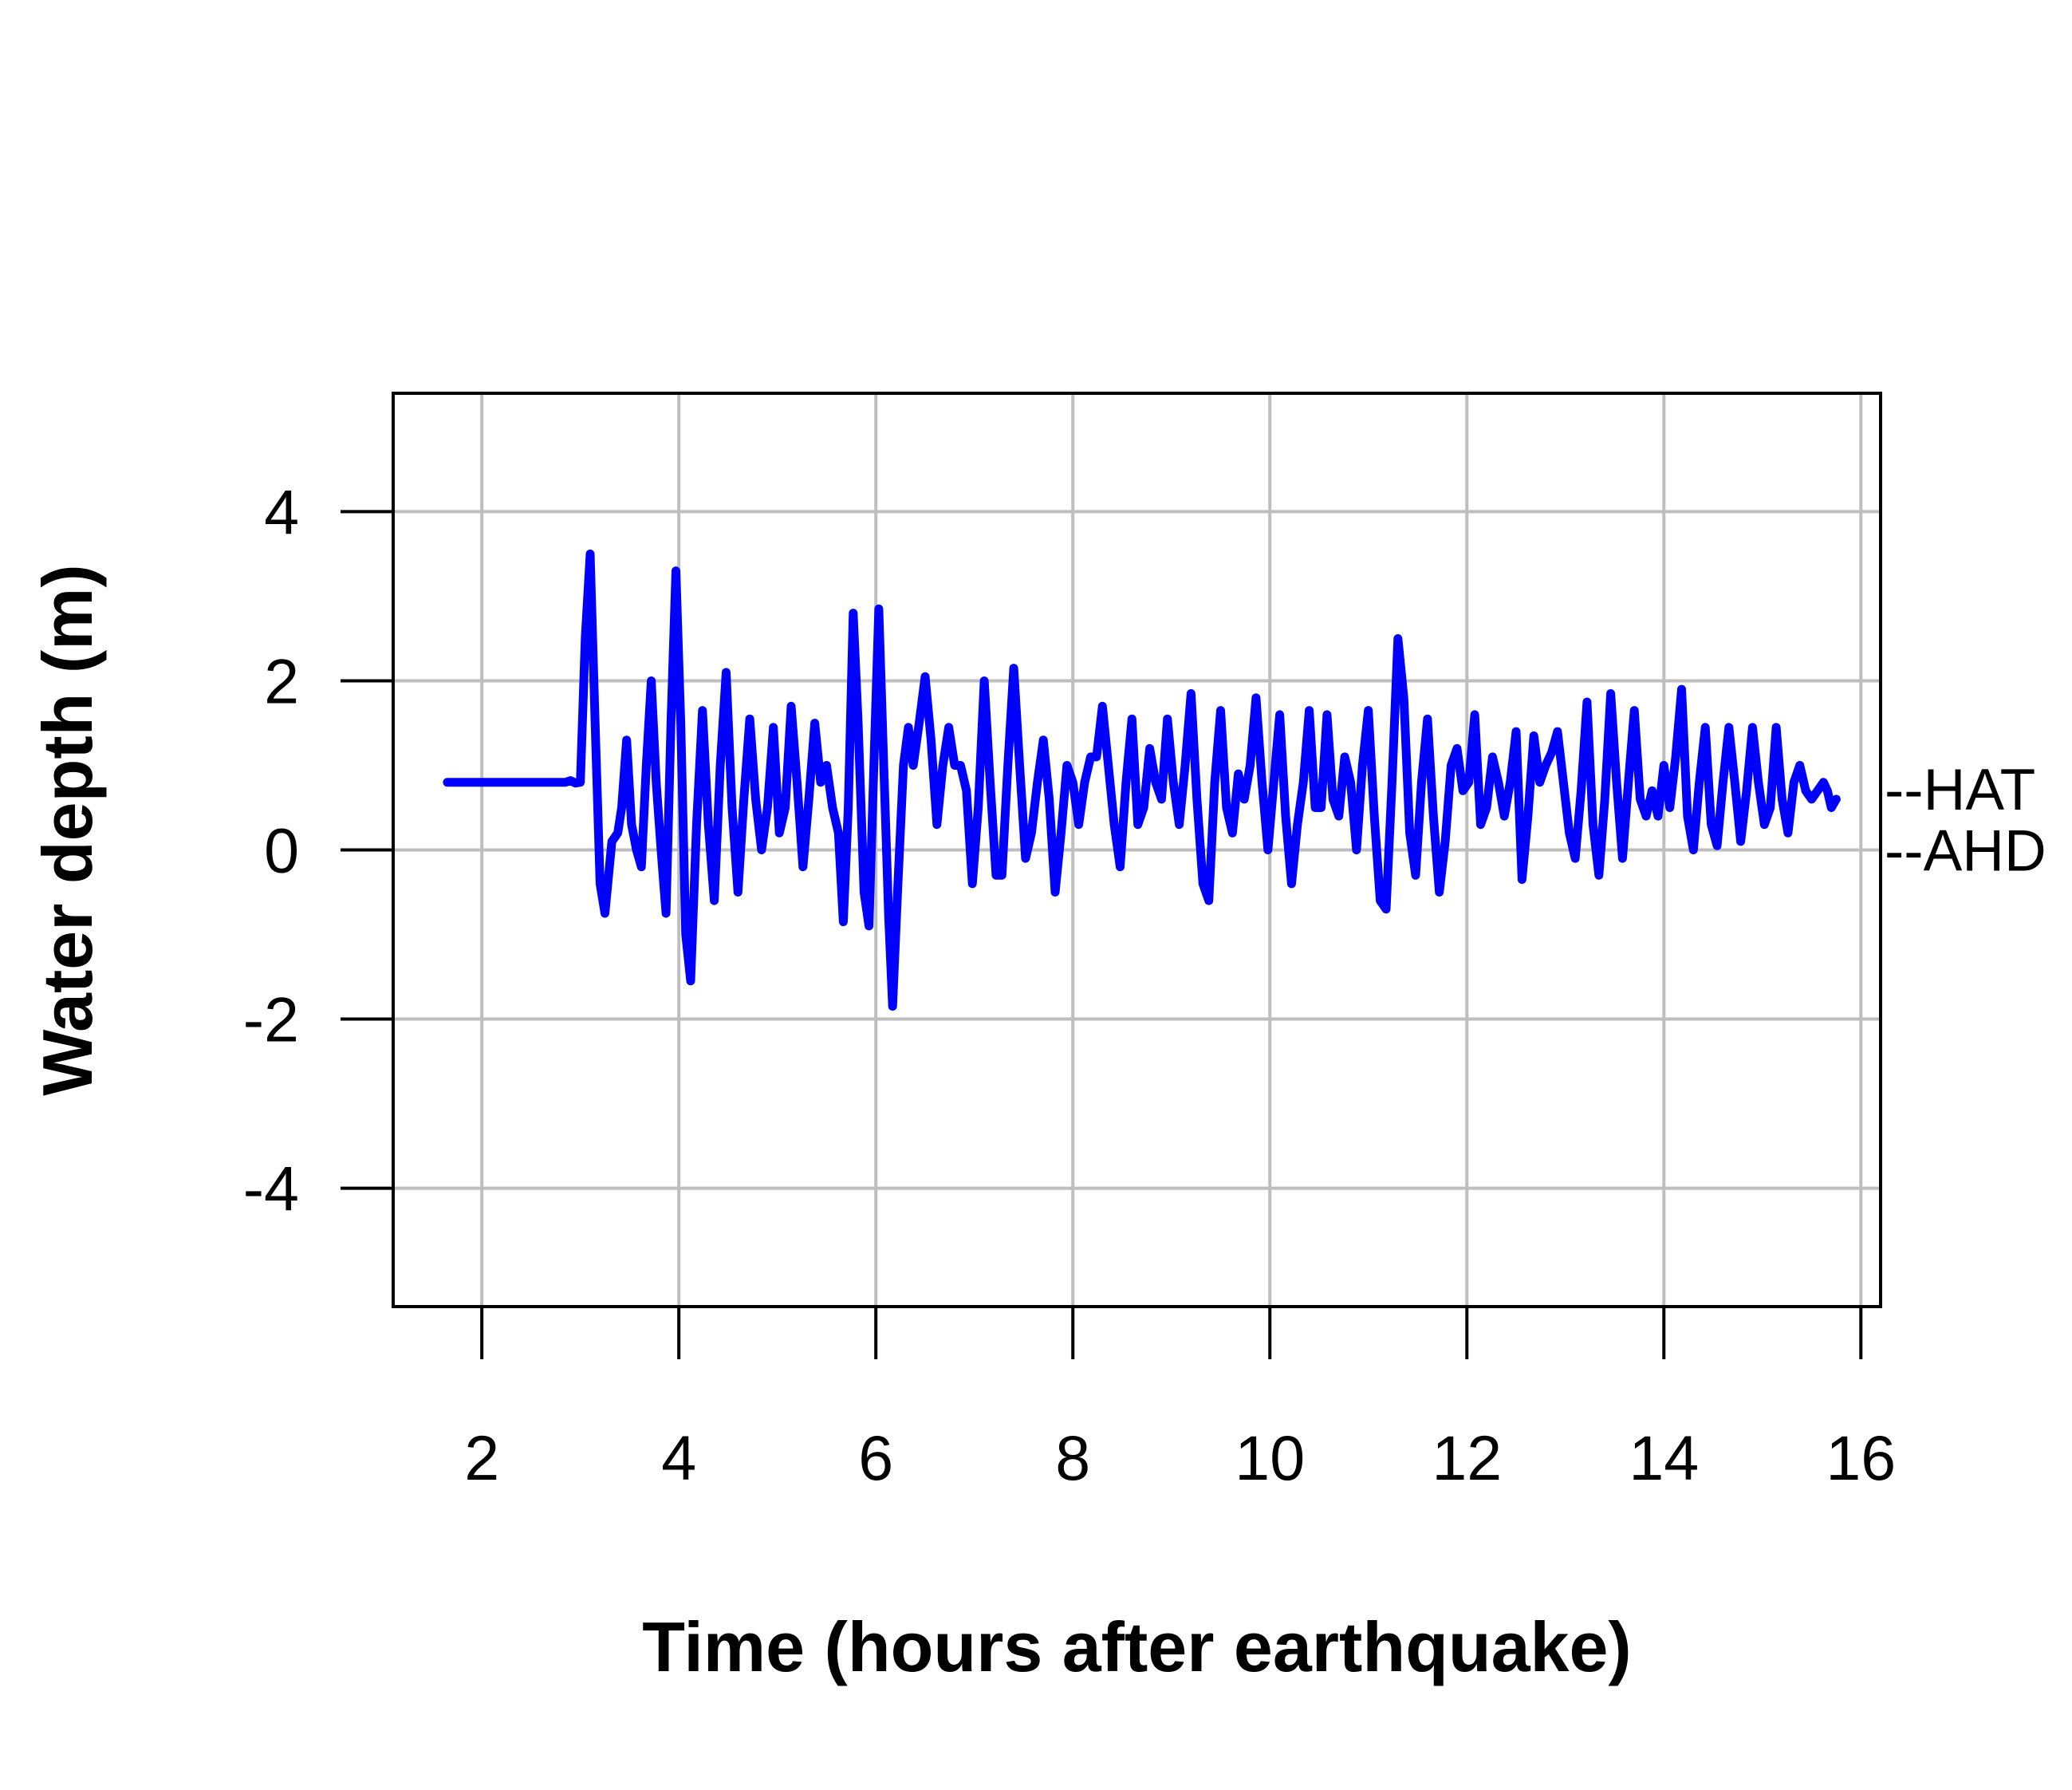  Describe the element at coordinates (678, 1457) in the screenshot. I see `x-tick-label: 4` at that location.